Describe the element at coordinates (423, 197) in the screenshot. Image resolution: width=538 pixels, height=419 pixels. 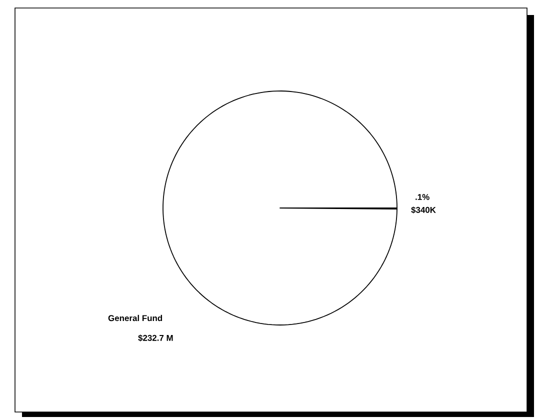
I see `text: .1%` at that location.